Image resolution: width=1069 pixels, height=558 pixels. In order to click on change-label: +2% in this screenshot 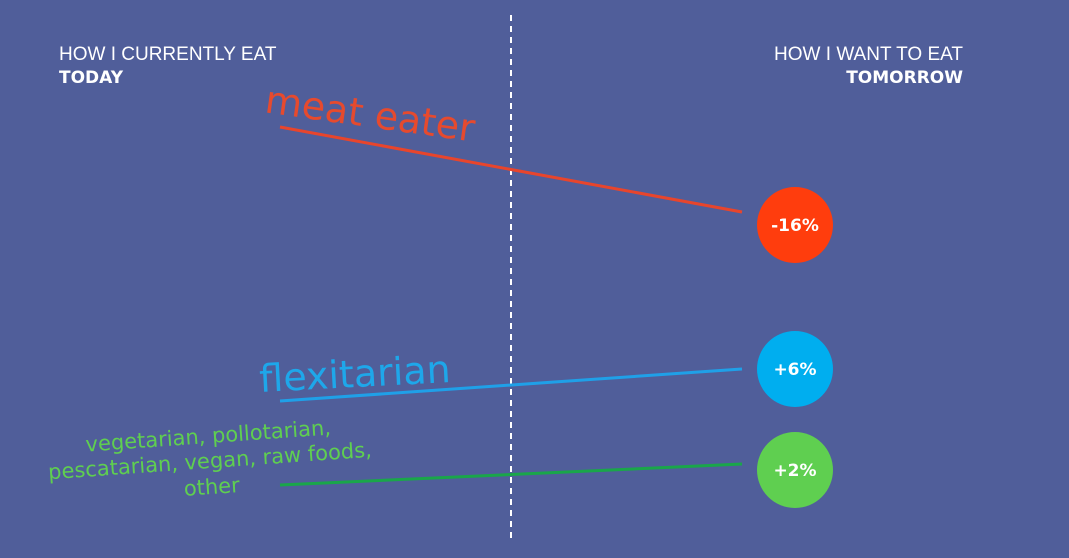, I will do `click(794, 471)`.